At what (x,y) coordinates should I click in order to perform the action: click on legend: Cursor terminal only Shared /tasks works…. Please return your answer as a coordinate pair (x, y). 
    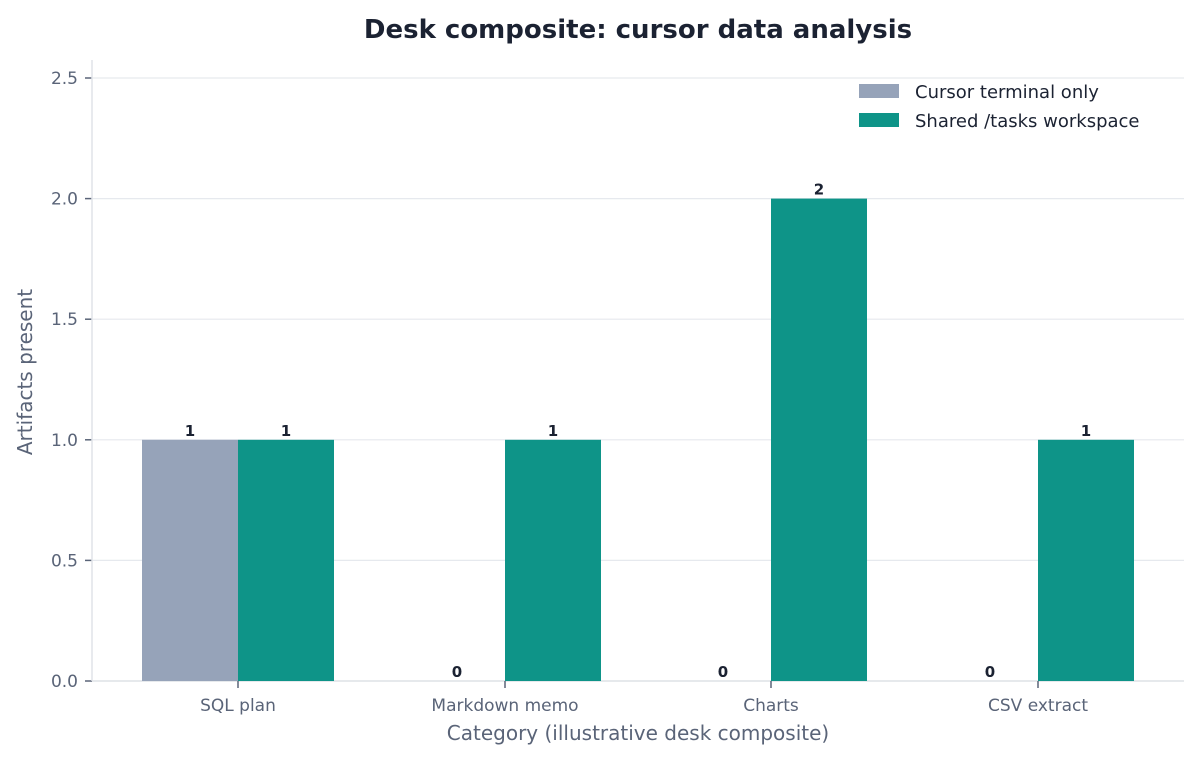
    Looking at the image, I should click on (999, 107).